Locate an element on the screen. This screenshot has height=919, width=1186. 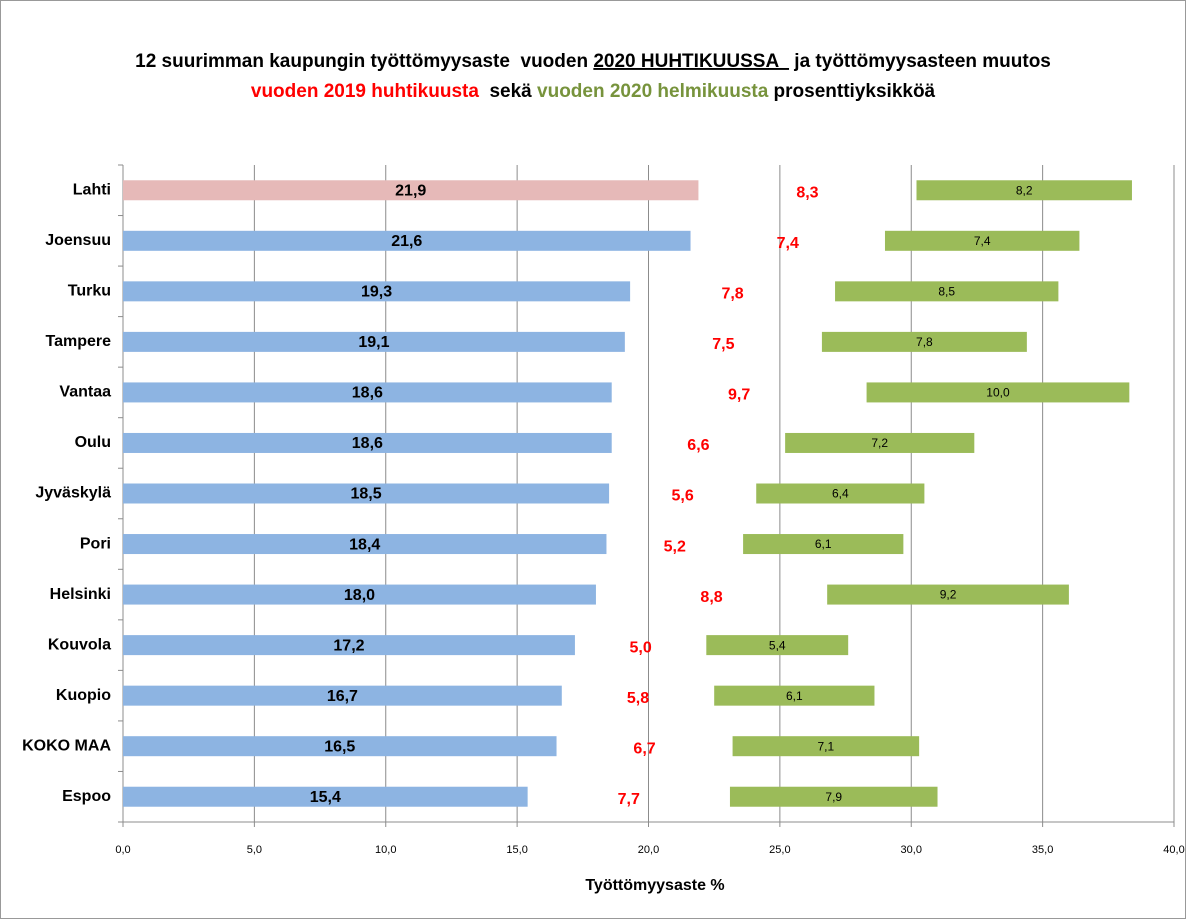
data-label: 7,2 is located at coordinates (879, 443).